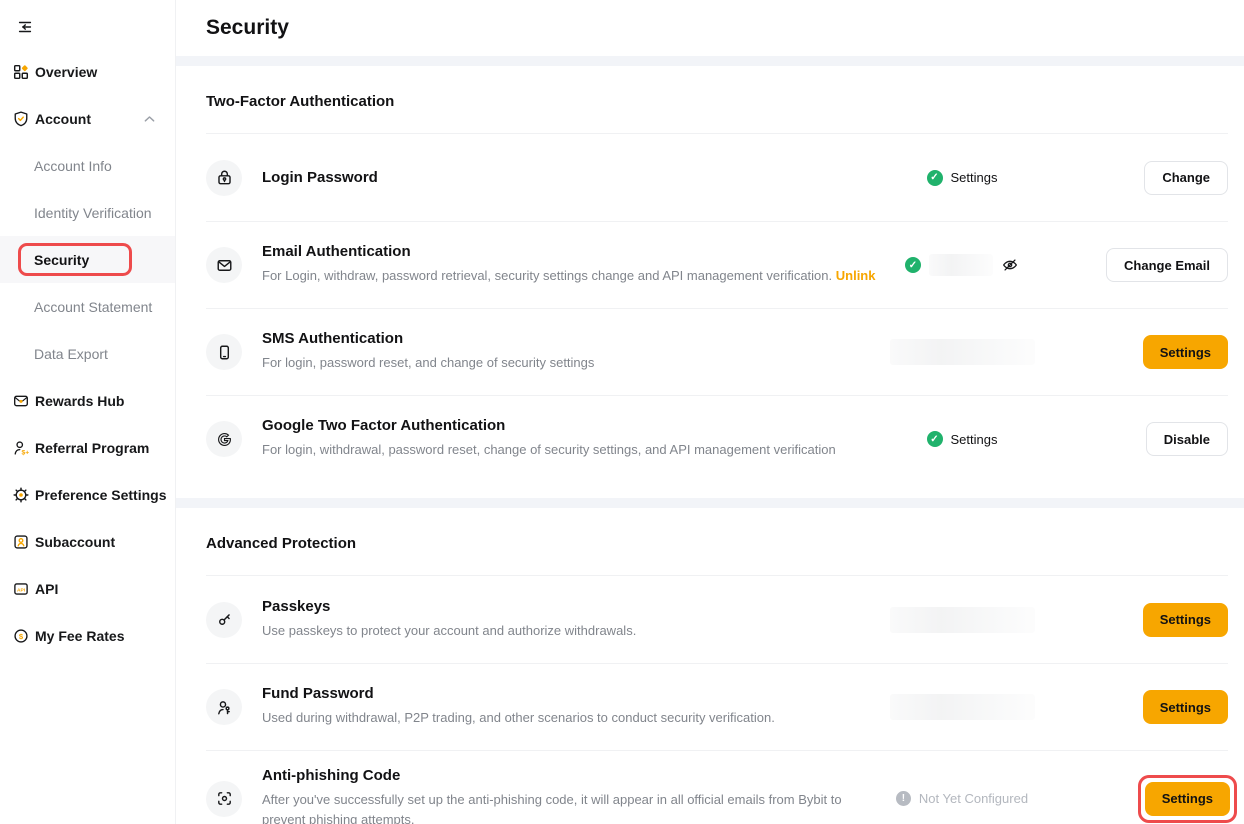 The width and height of the screenshot is (1244, 824). I want to click on sidebar-item-subaccount: Subaccount, so click(87, 541).